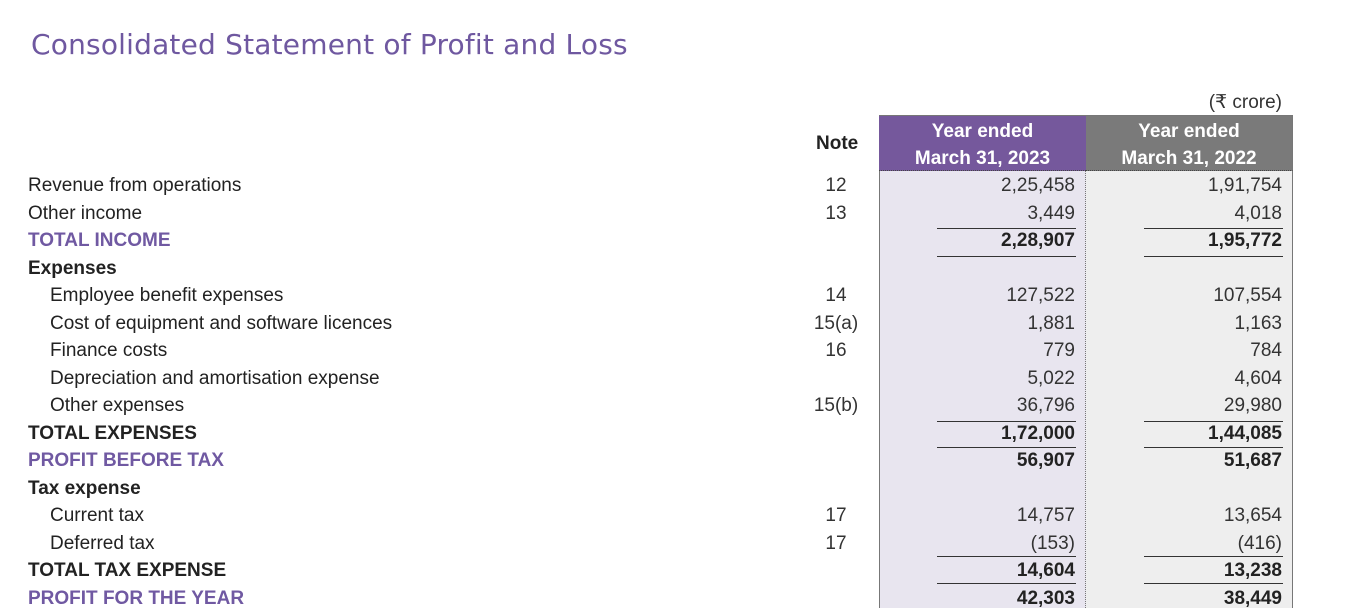 This screenshot has width=1367, height=612. I want to click on row-value-fy2023: 42,303, so click(1005, 598).